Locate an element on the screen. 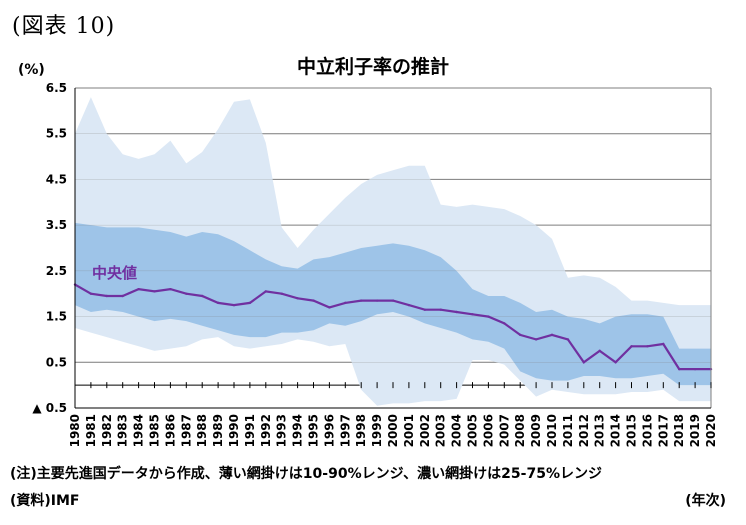  x-tick-label: 2006 is located at coordinates (488, 430).